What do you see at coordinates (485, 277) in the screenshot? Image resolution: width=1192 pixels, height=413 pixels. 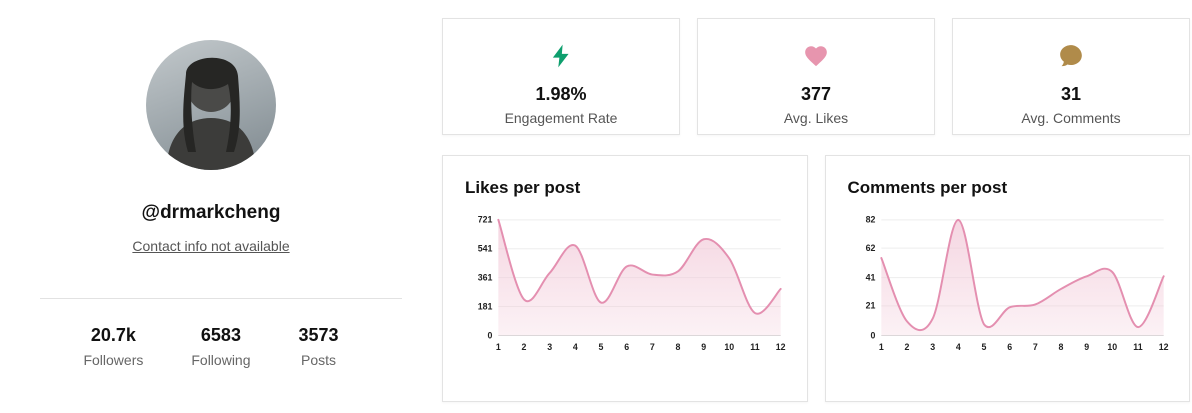 I see `svg-text: 361` at bounding box center [485, 277].